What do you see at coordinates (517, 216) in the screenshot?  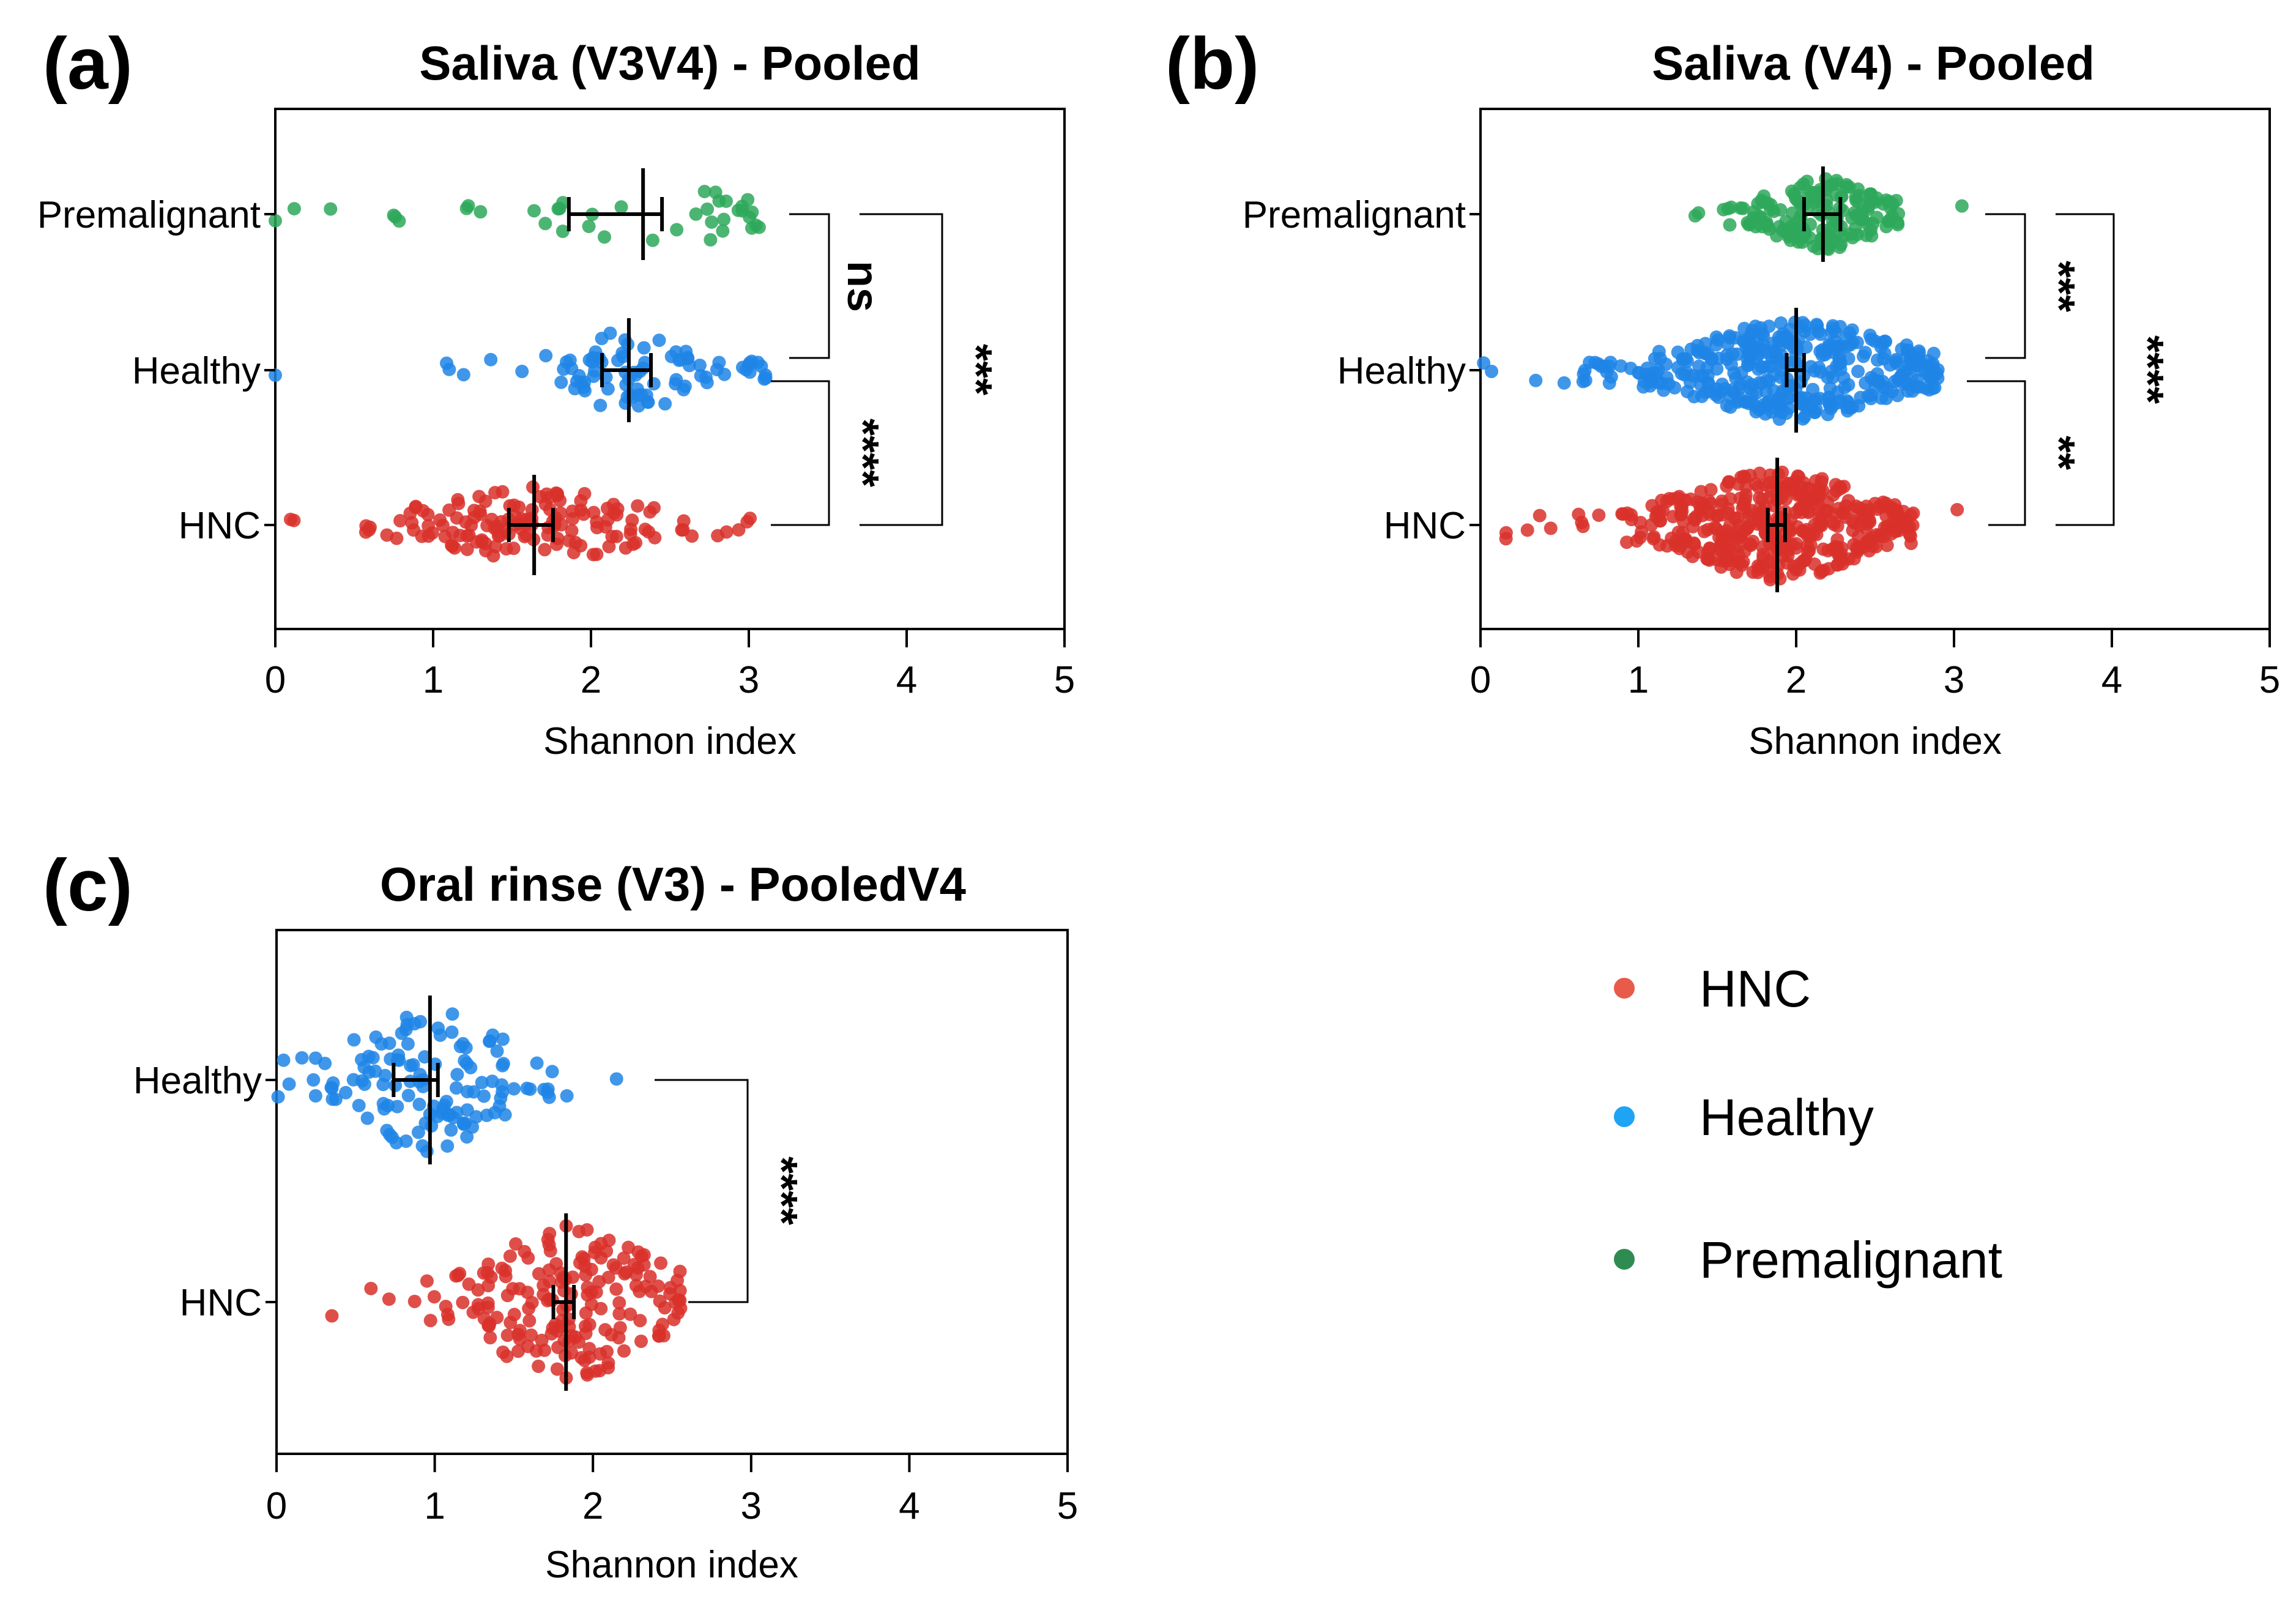 I see `point-group-premalignant` at bounding box center [517, 216].